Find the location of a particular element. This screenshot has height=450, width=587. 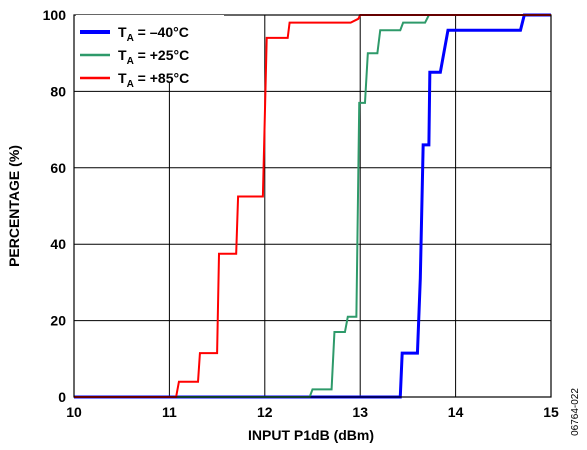

y-tick-label: 0 is located at coordinates (62, 397).